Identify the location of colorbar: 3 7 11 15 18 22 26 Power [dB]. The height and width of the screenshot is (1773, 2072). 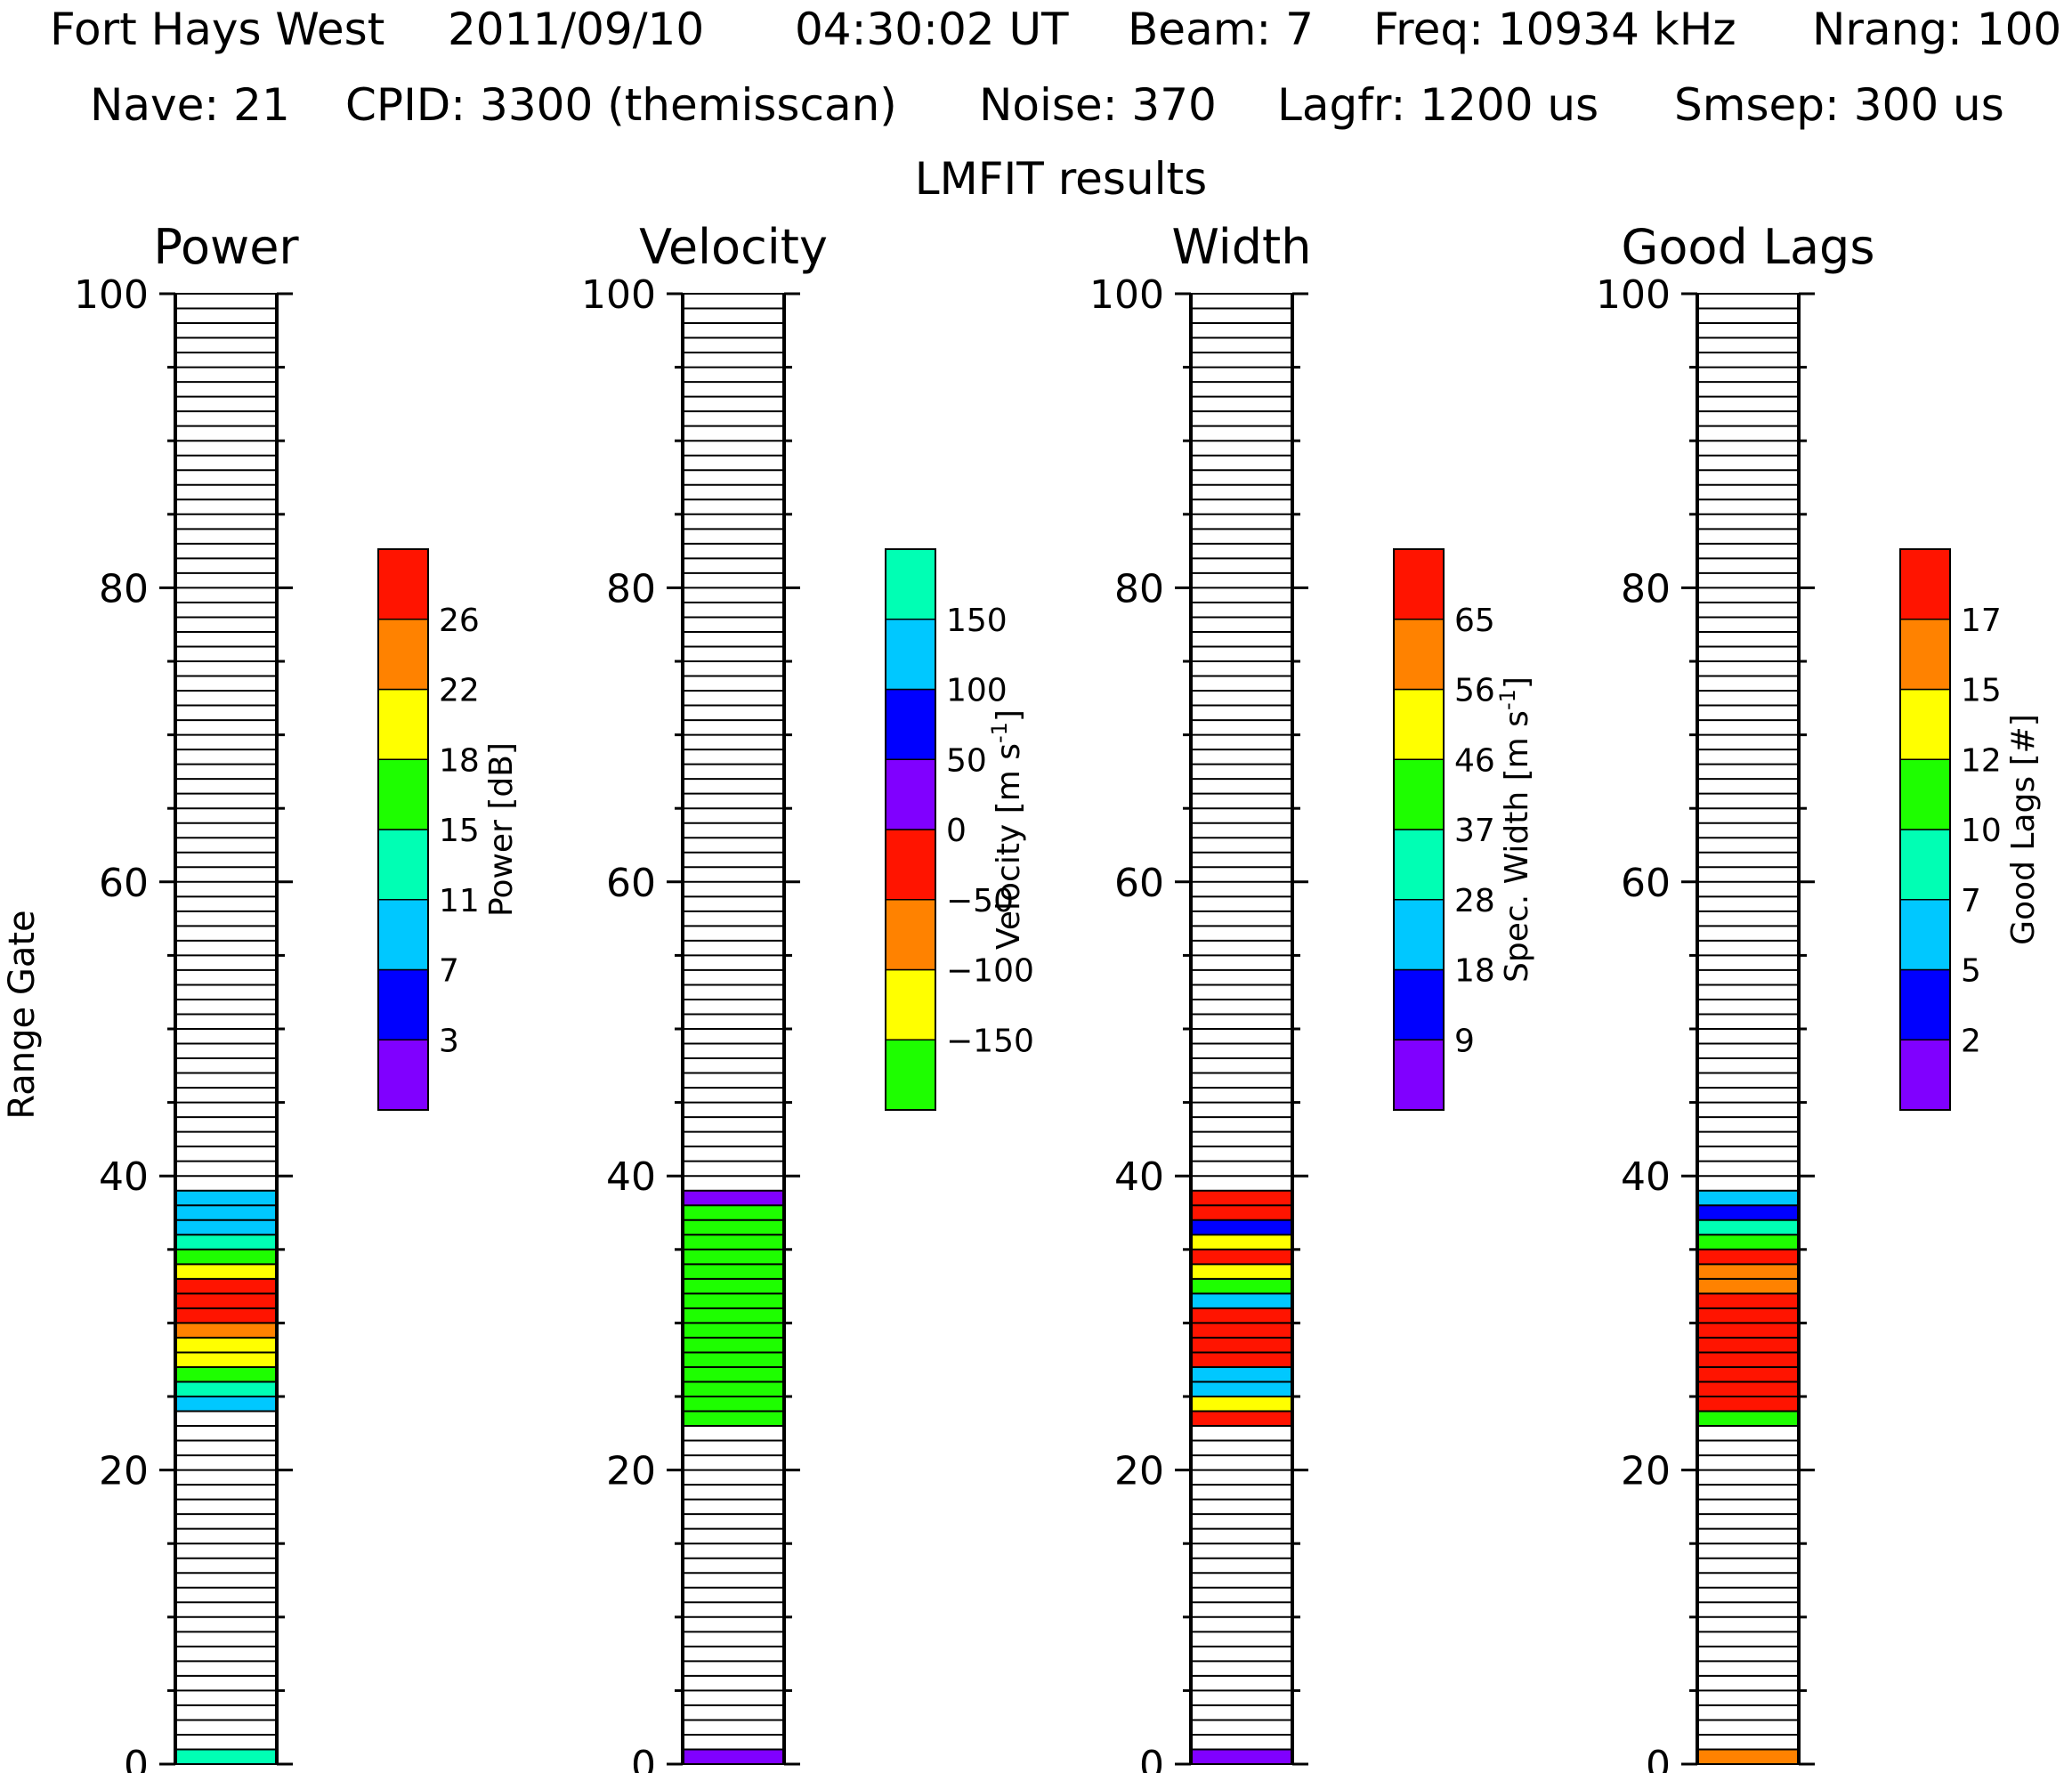
(448, 829).